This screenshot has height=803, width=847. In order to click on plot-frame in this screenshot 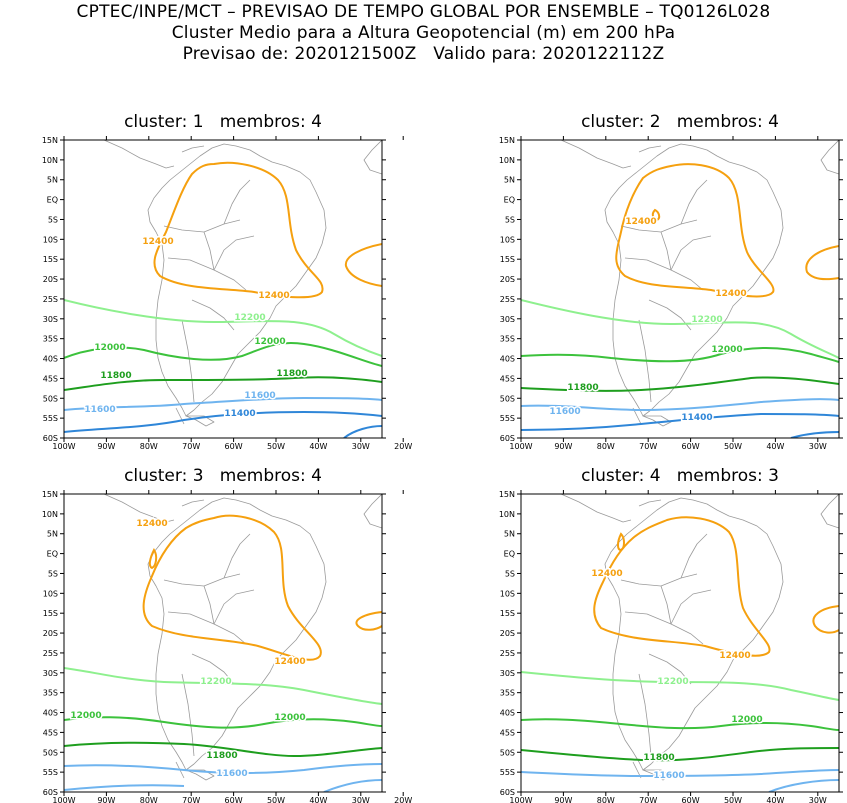, I will do `click(680, 289)`.